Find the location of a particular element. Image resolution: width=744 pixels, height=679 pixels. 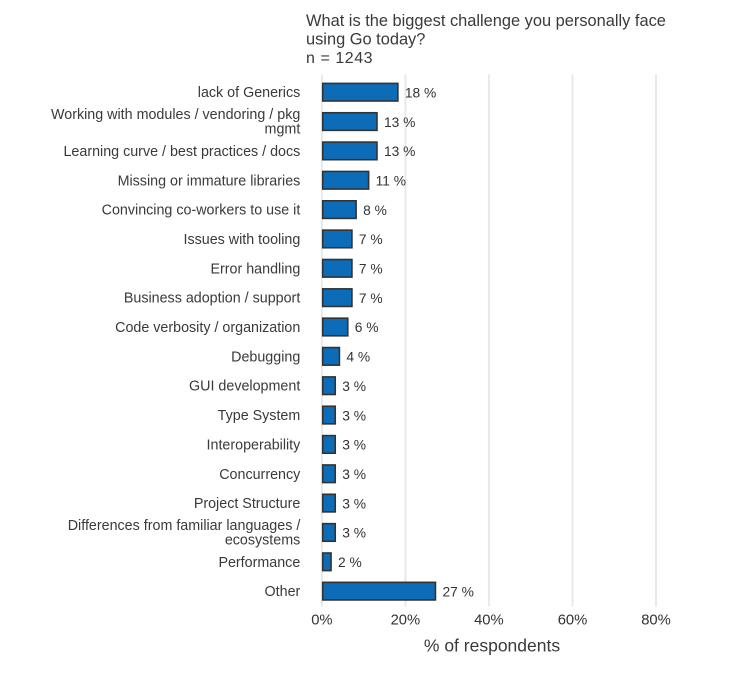

svg-text: 18 % is located at coordinates (420, 92).